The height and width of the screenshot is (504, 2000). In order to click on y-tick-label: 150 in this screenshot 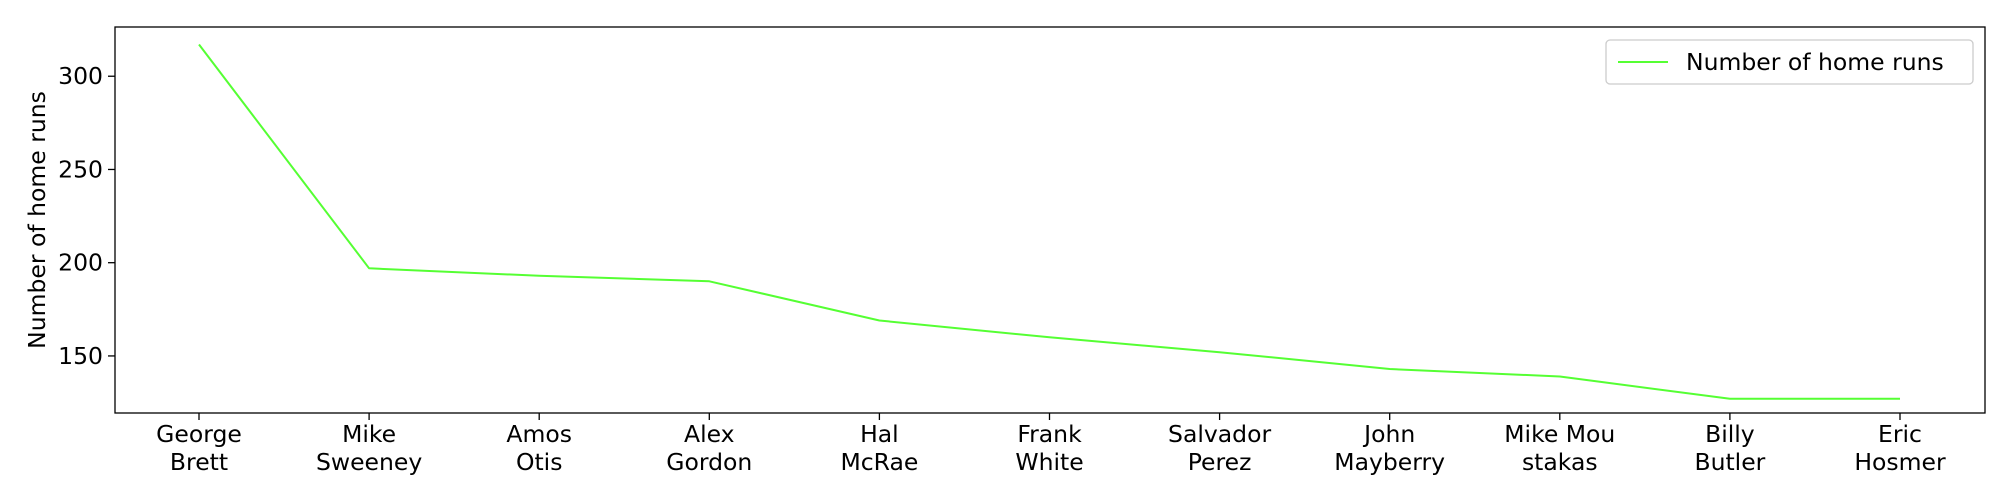, I will do `click(80, 356)`.